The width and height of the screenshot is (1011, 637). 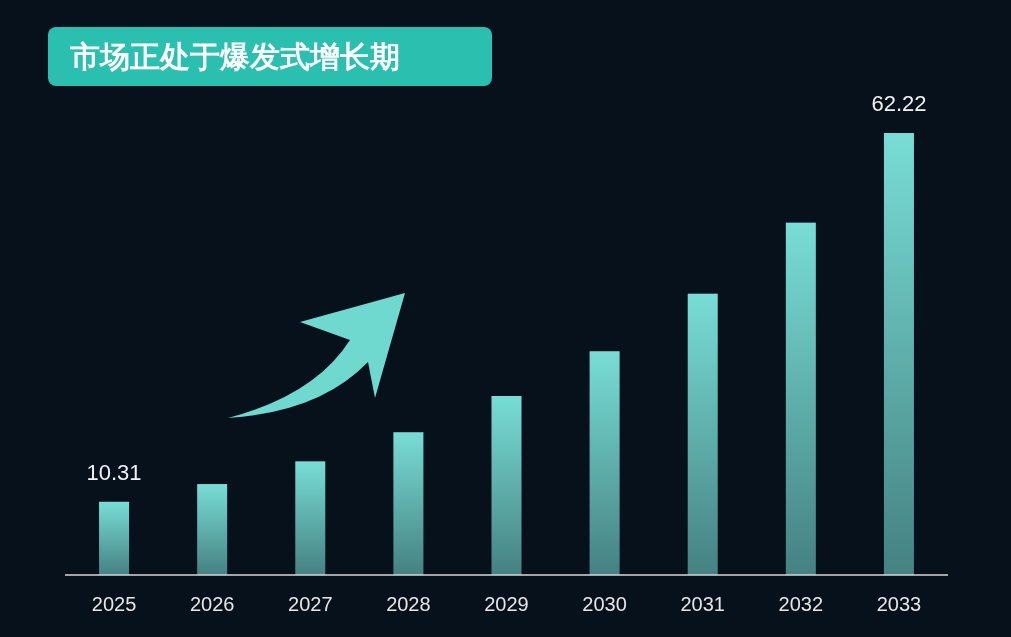 What do you see at coordinates (899, 103) in the screenshot?
I see `data-label: 62.22` at bounding box center [899, 103].